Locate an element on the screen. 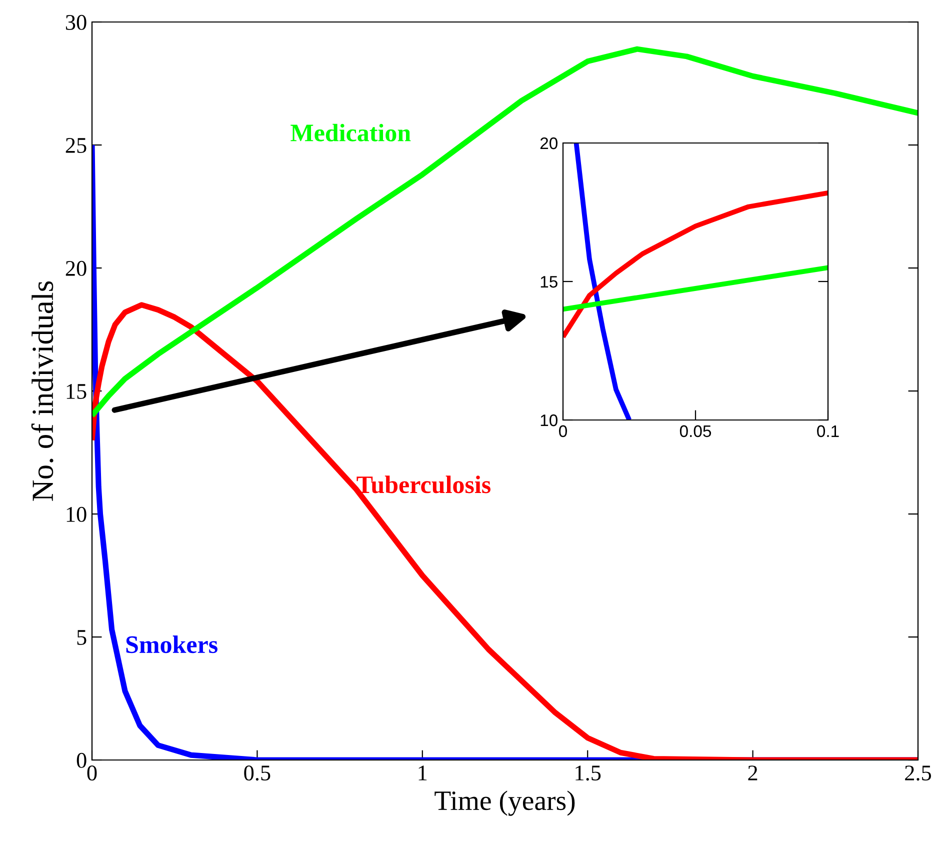  y-tick-label: 30 is located at coordinates (76, 22).